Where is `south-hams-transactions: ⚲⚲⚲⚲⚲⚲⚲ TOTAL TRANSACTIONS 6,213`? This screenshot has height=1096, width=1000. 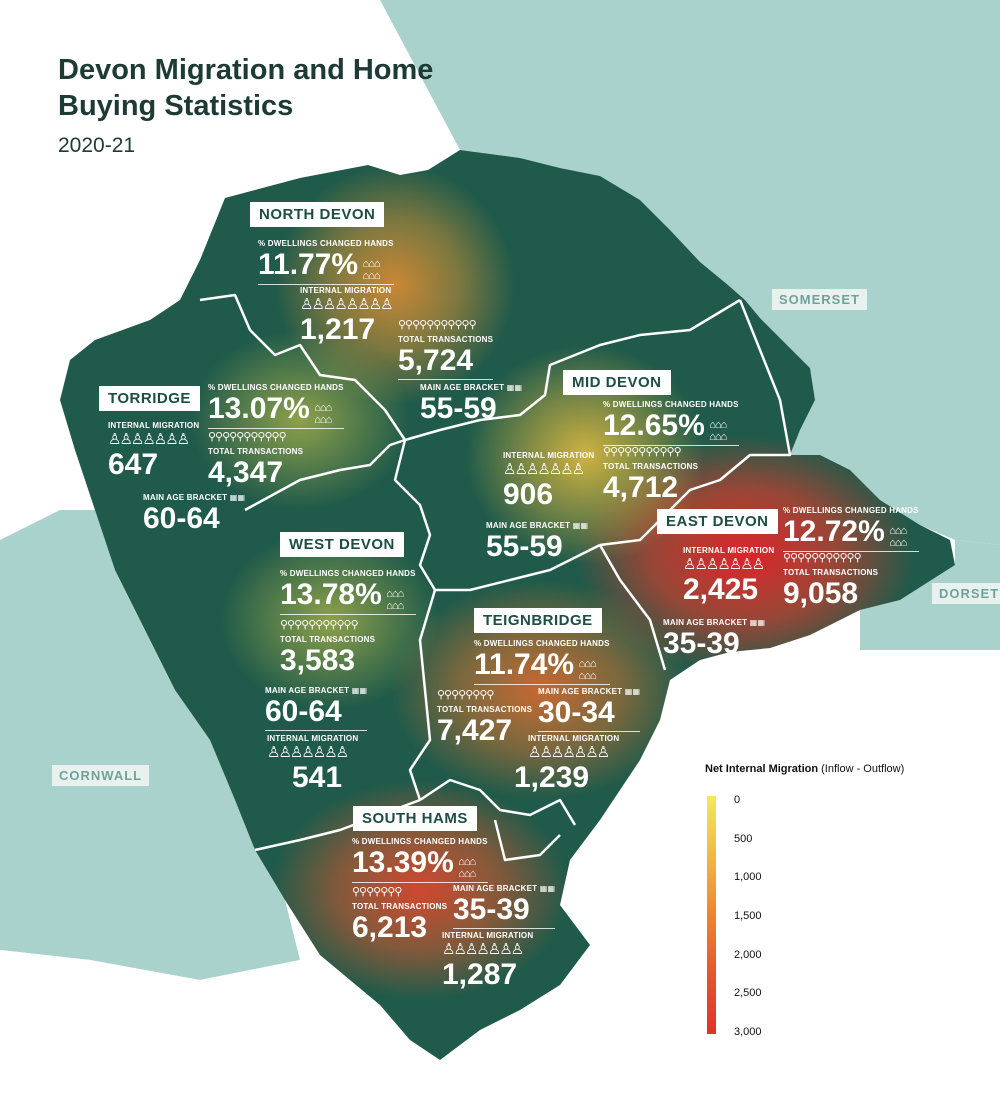
south-hams-transactions: ⚲⚲⚲⚲⚲⚲⚲ TOTAL TRANSACTIONS 6,213 is located at coordinates (399, 913).